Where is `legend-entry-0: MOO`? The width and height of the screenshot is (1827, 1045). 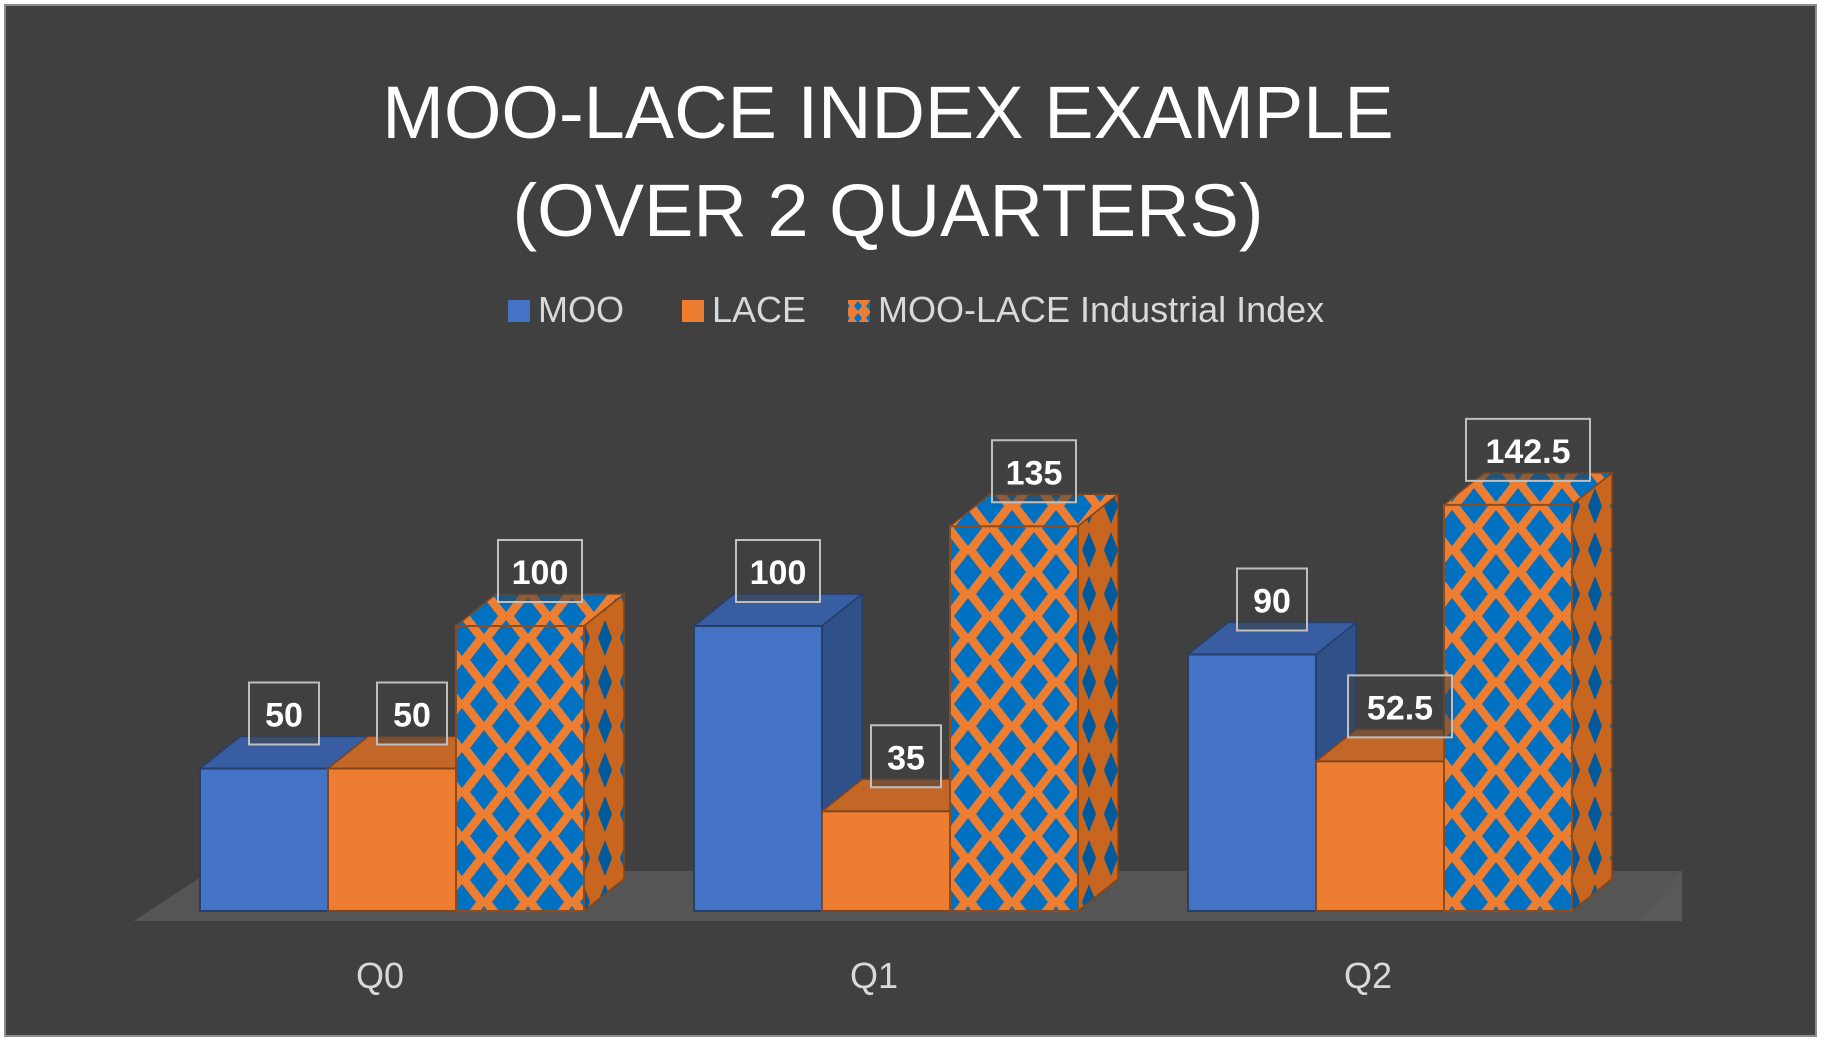 legend-entry-0: MOO is located at coordinates (566, 309).